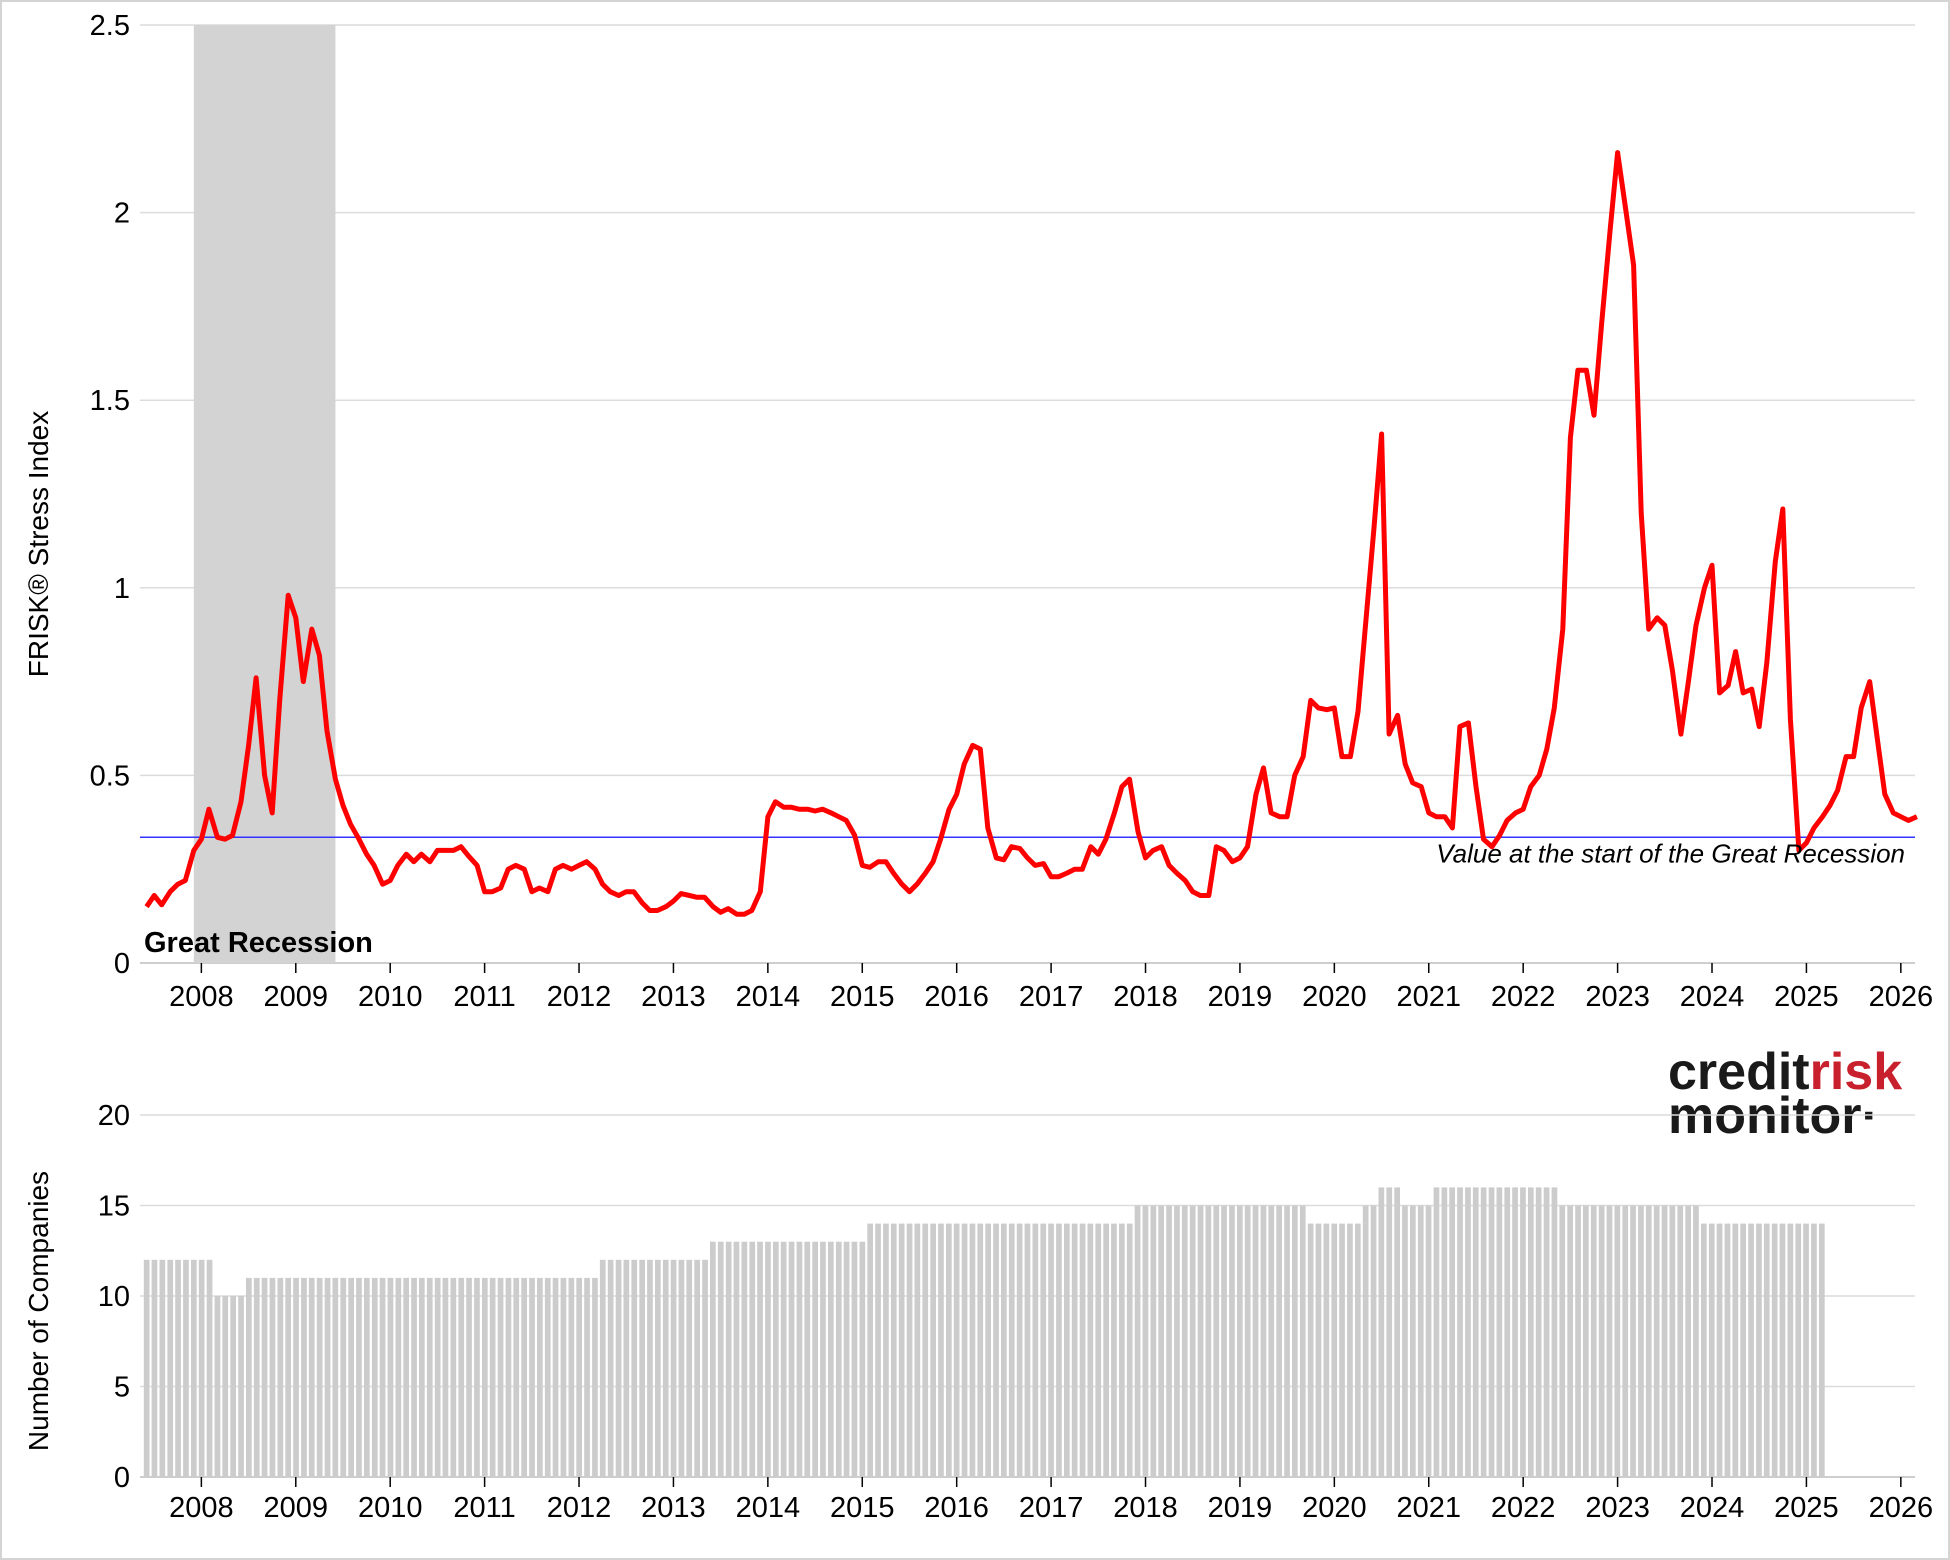 The image size is (1950, 1560). What do you see at coordinates (110, 495) in the screenshot?
I see `stress-index-y-ticks: 0 0.5 1 1.5 2 2.5` at bounding box center [110, 495].